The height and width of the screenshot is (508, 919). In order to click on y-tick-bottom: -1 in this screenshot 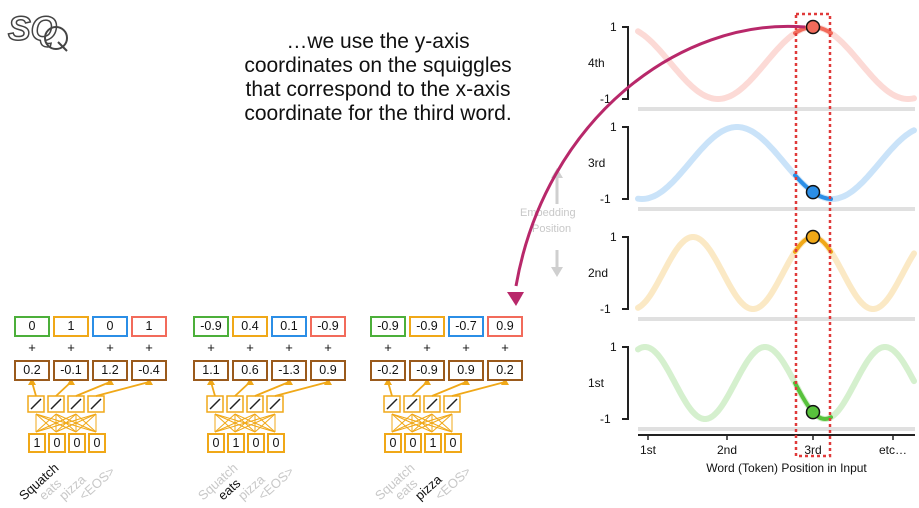, I will do `click(605, 309)`.